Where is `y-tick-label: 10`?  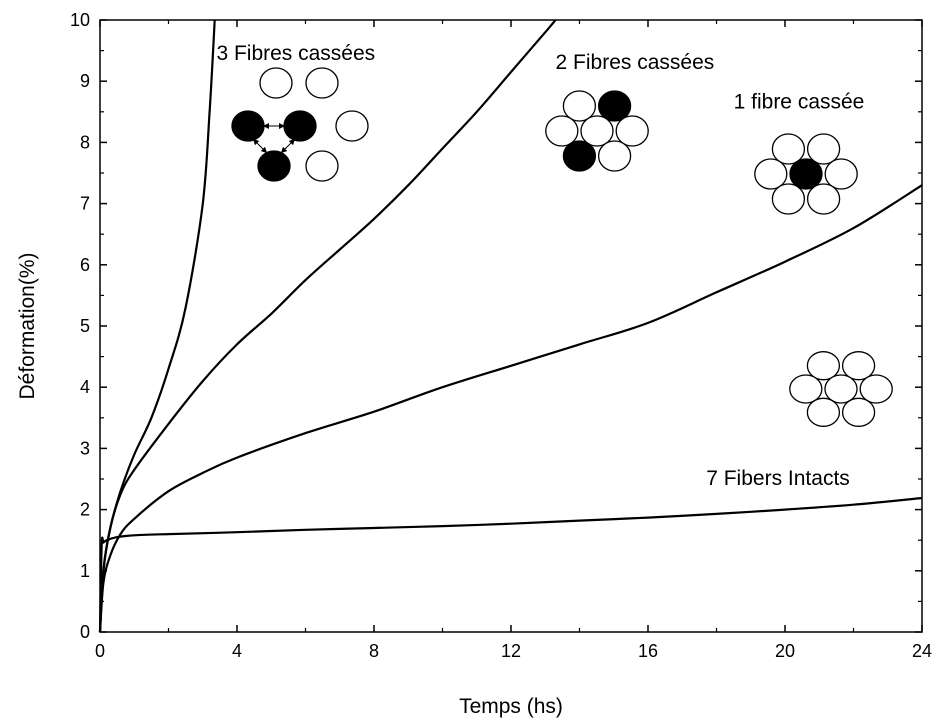 y-tick-label: 10 is located at coordinates (80, 20).